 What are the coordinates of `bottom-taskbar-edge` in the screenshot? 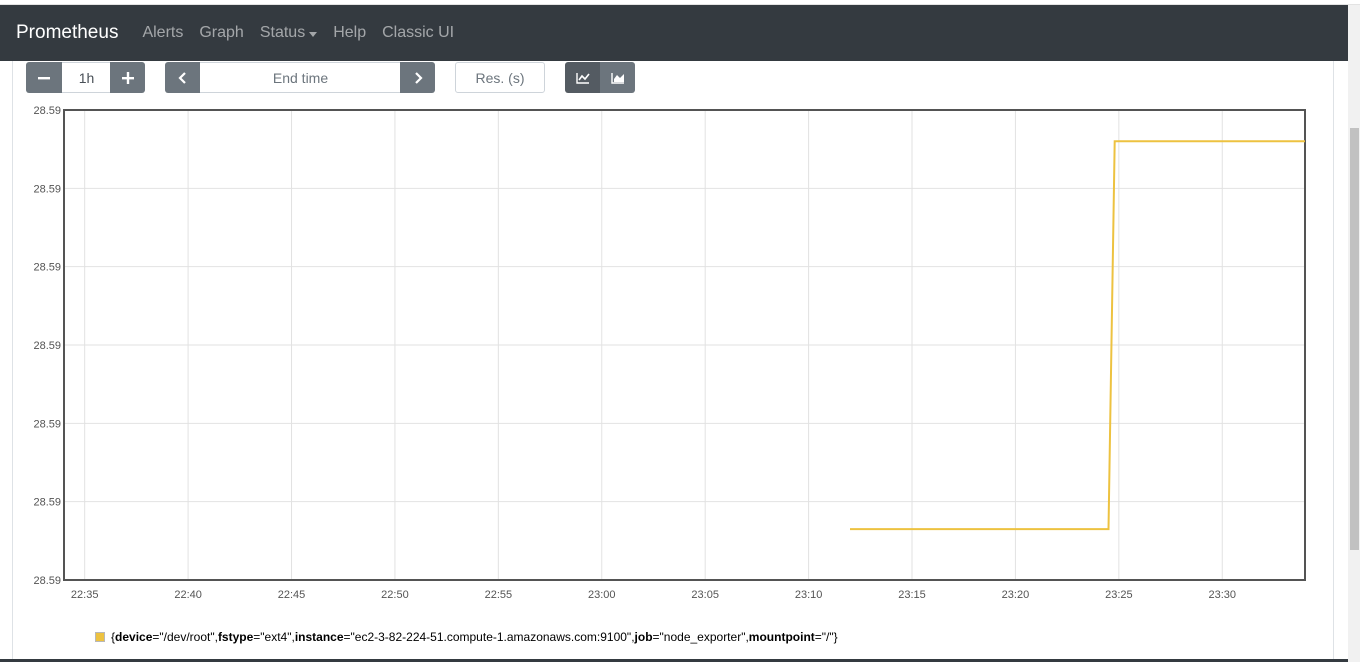 It's located at (674, 660).